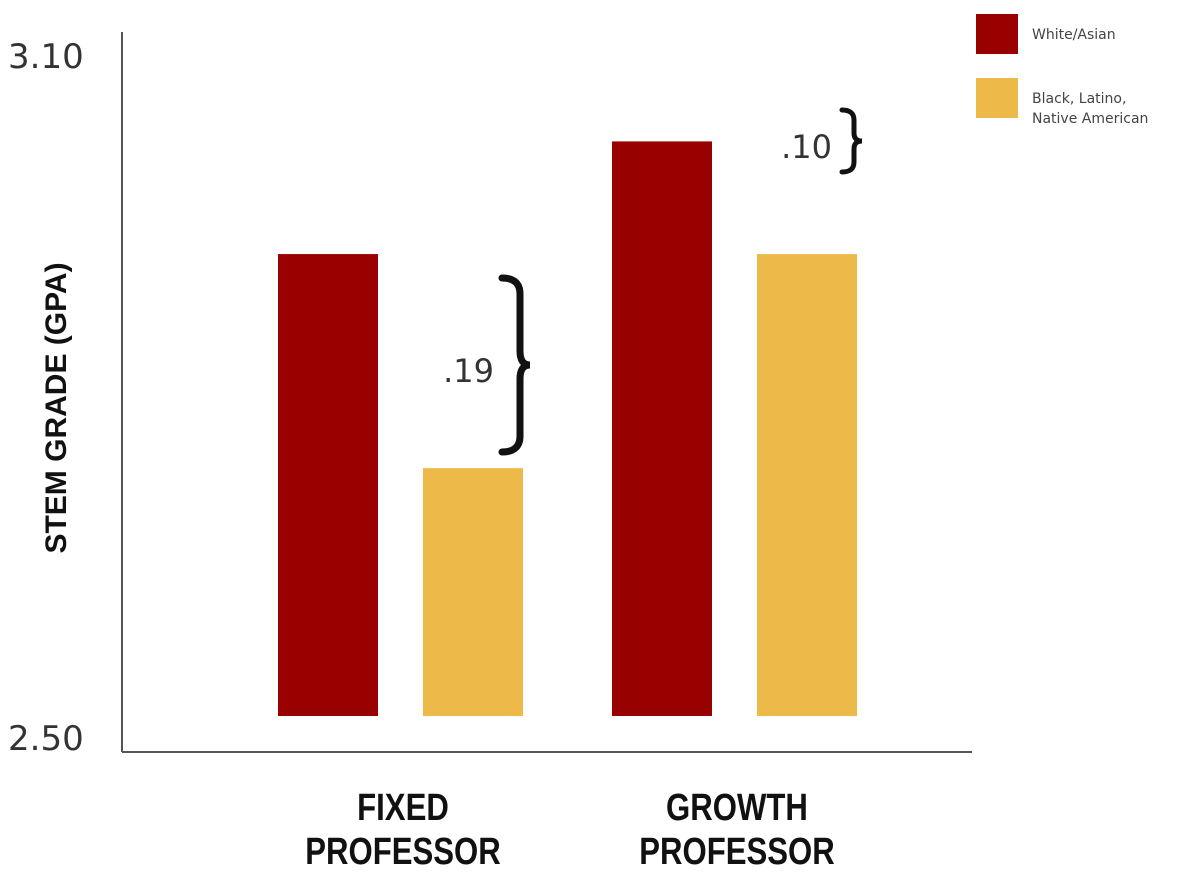 Image resolution: width=1188 pixels, height=877 pixels. What do you see at coordinates (737, 808) in the screenshot?
I see `x-tick-label-line: GROWTH` at bounding box center [737, 808].